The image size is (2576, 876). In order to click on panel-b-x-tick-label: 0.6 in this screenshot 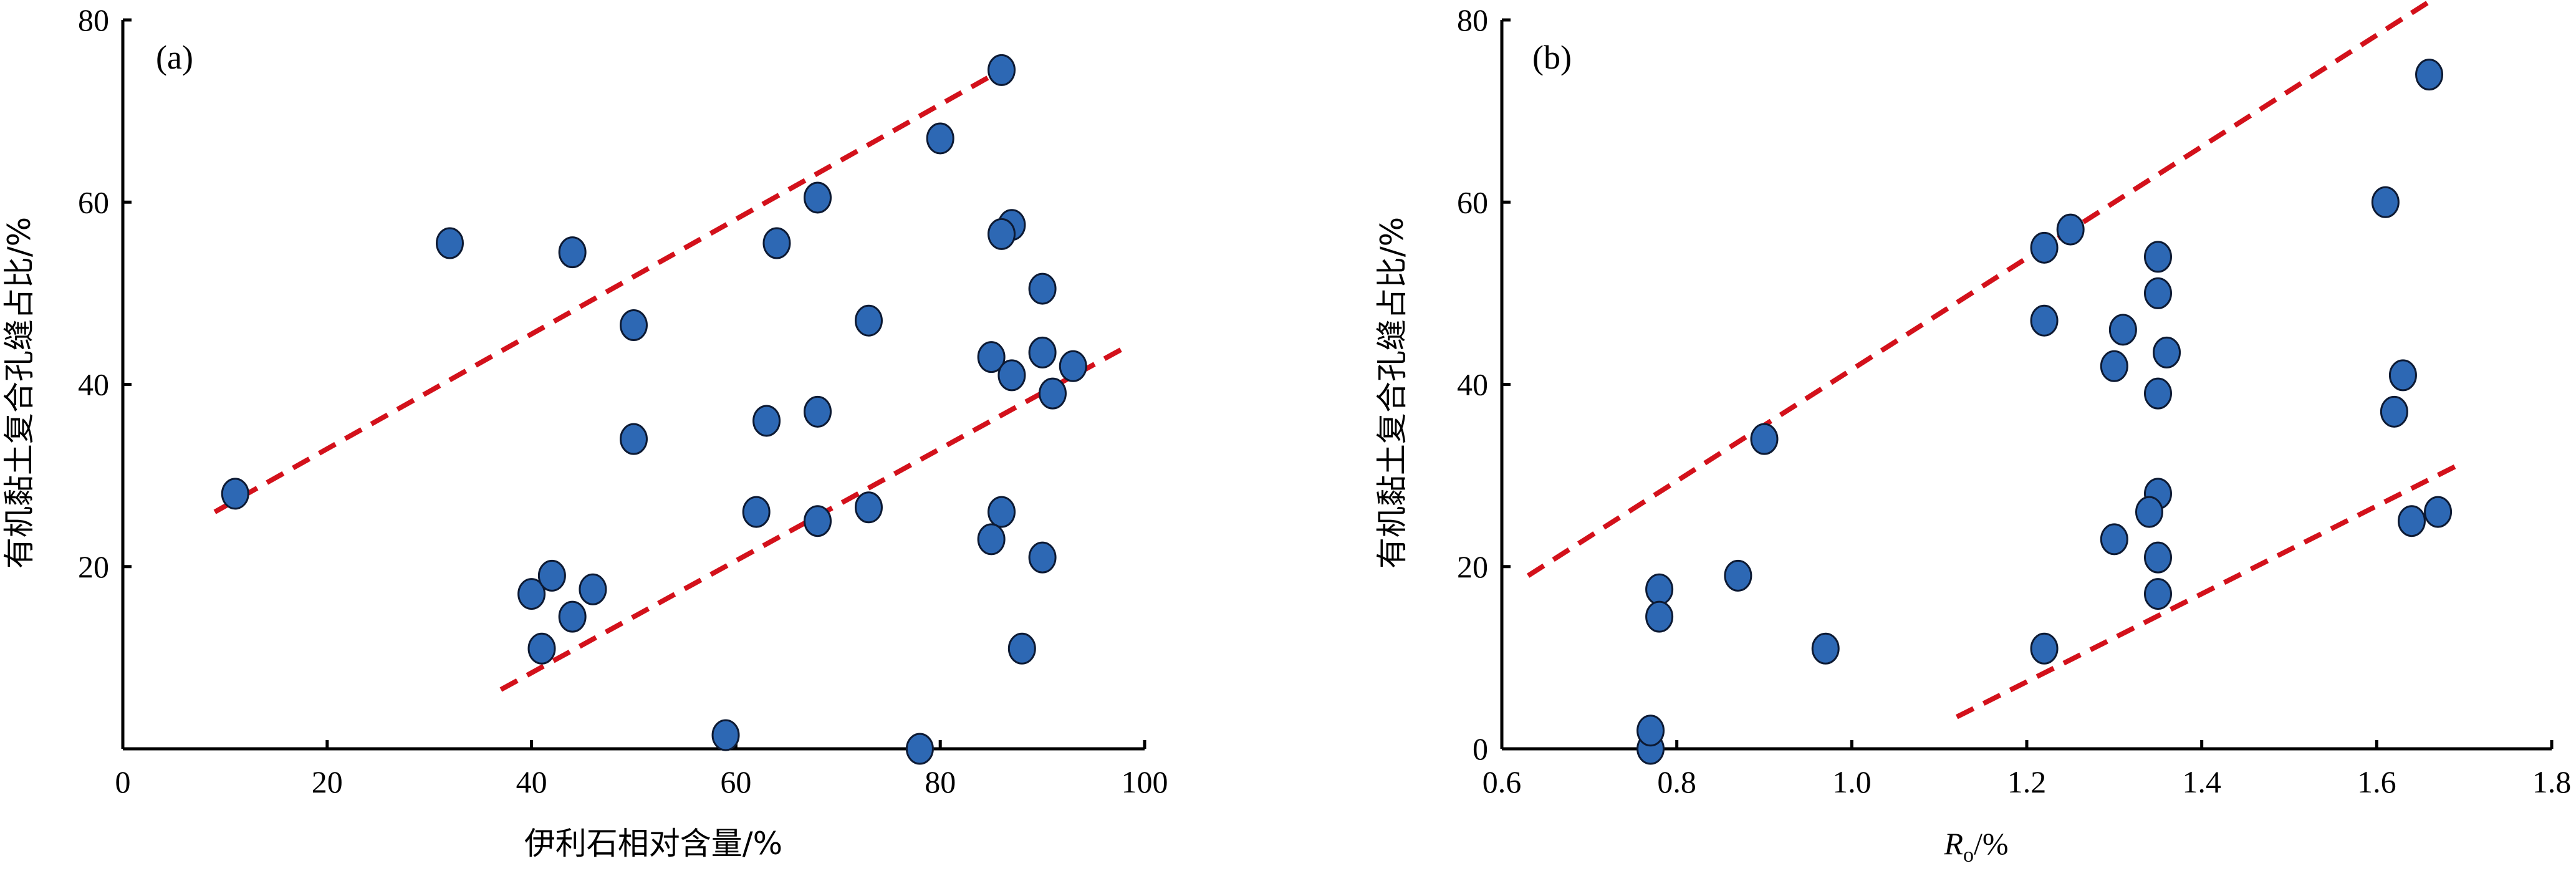, I will do `click(1502, 782)`.